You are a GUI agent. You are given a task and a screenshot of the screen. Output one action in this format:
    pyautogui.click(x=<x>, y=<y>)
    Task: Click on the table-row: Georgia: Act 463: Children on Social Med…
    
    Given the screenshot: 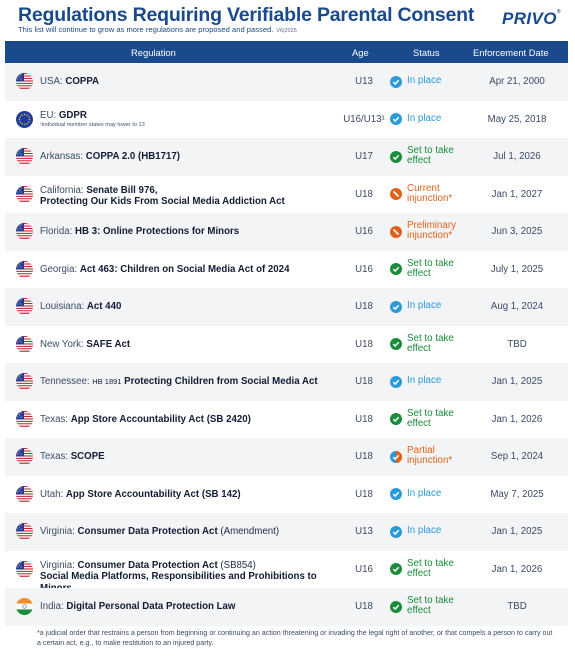 What is the action you would take?
    pyautogui.click(x=286, y=269)
    